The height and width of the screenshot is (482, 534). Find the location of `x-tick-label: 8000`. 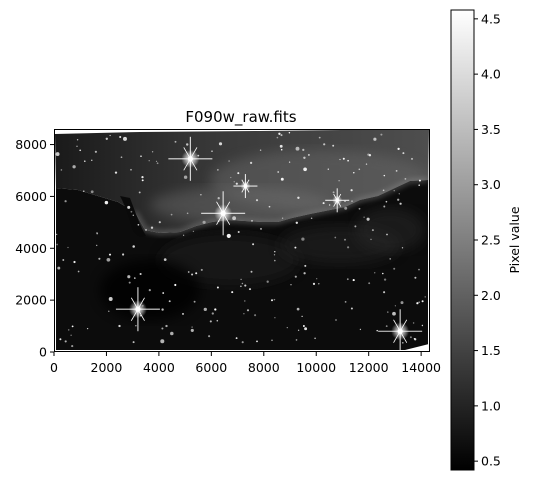

x-tick-label: 8000 is located at coordinates (264, 367).